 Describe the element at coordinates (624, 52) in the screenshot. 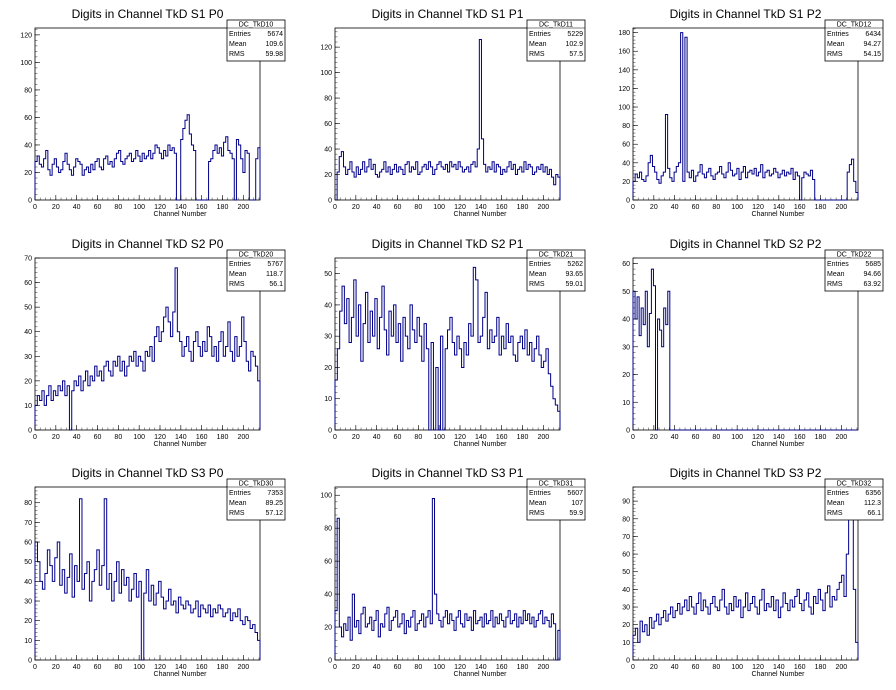

I see `y-tick-label: 160` at that location.